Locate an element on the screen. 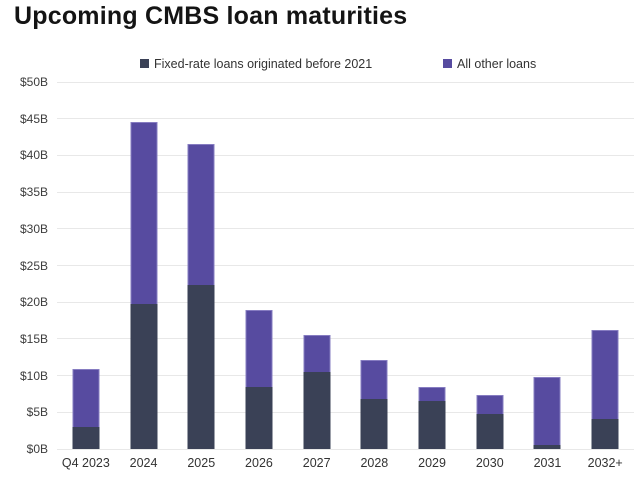  y-axis-tick-label: $30B is located at coordinates (33, 228).